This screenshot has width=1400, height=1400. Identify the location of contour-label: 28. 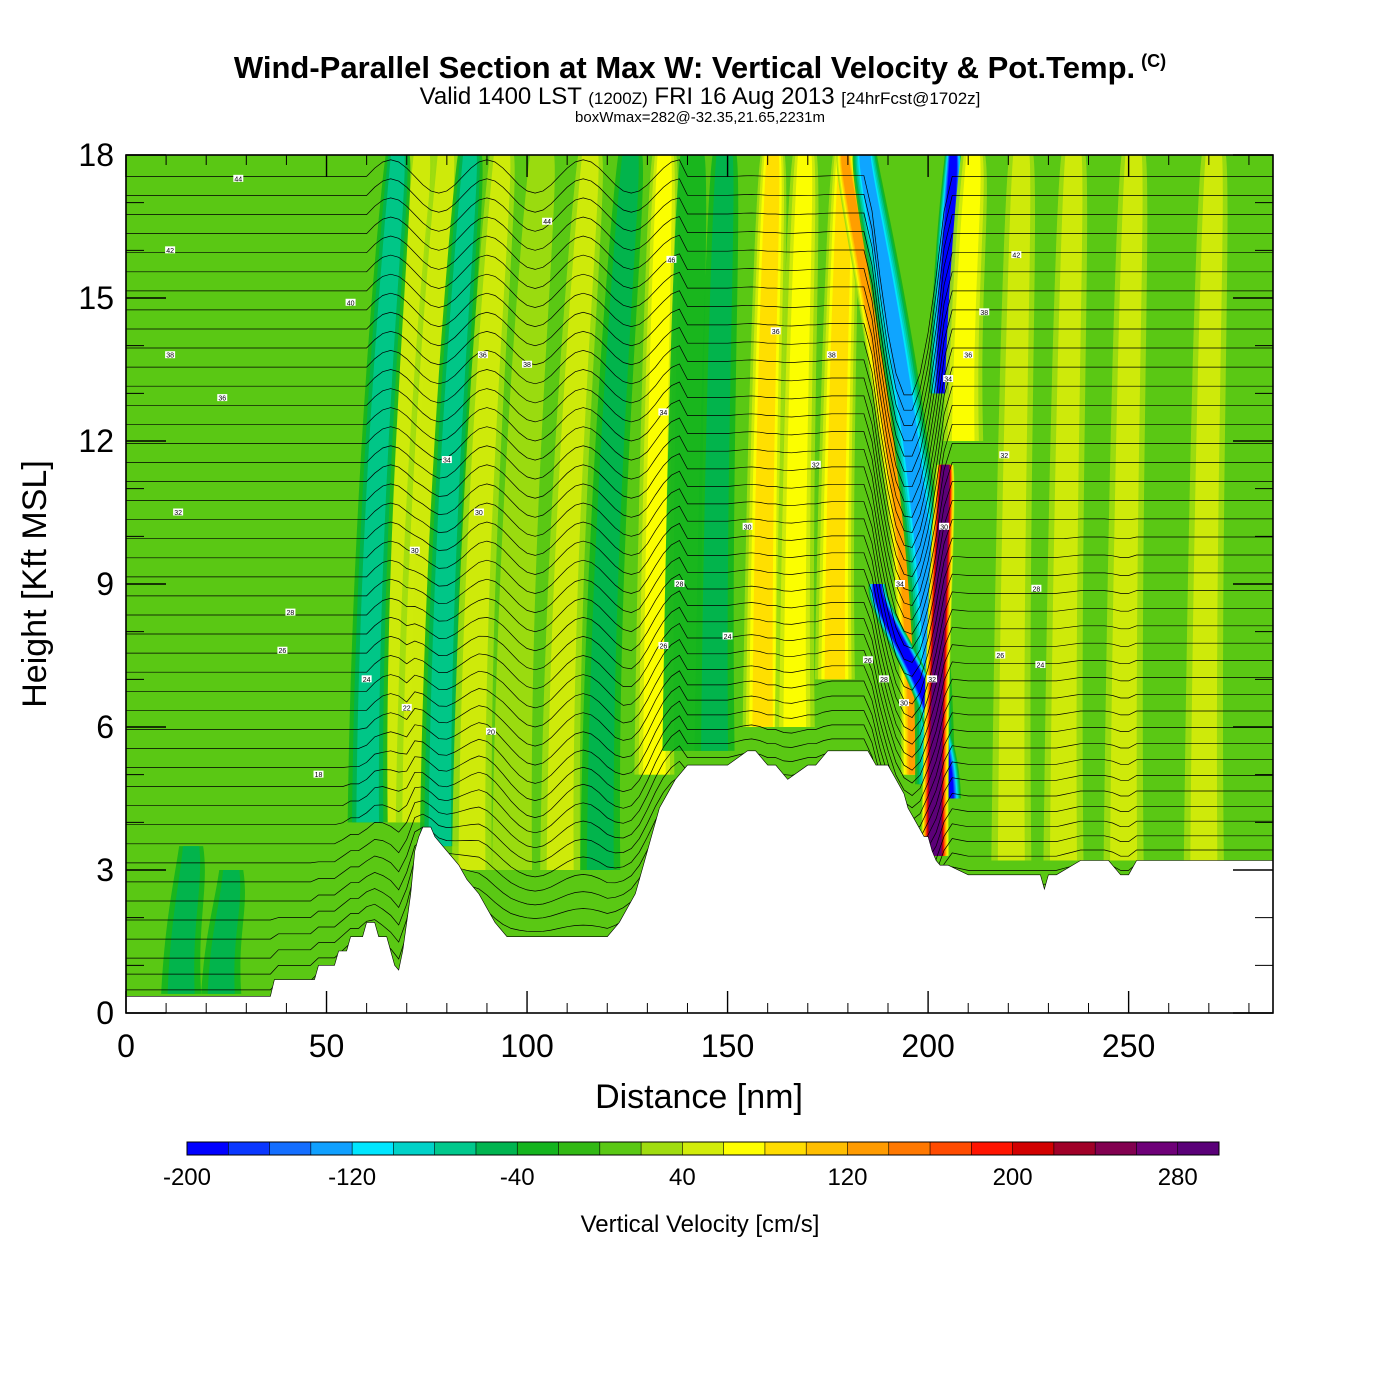
(884, 680).